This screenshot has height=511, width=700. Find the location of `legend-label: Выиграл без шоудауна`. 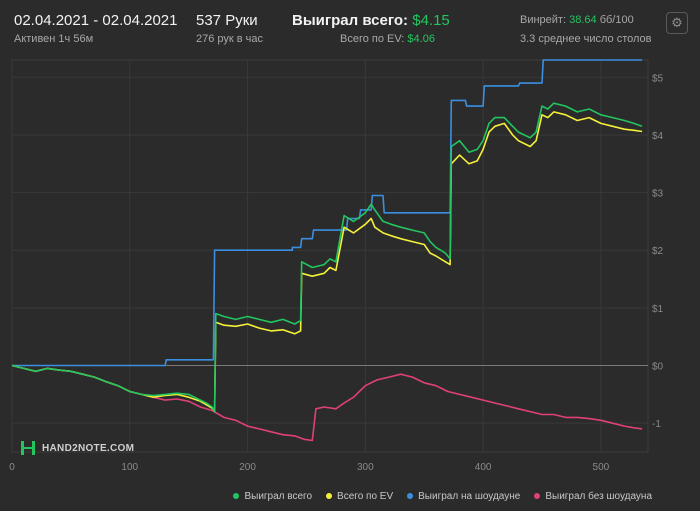

legend-label: Выиграл без шоудауна is located at coordinates (598, 496).